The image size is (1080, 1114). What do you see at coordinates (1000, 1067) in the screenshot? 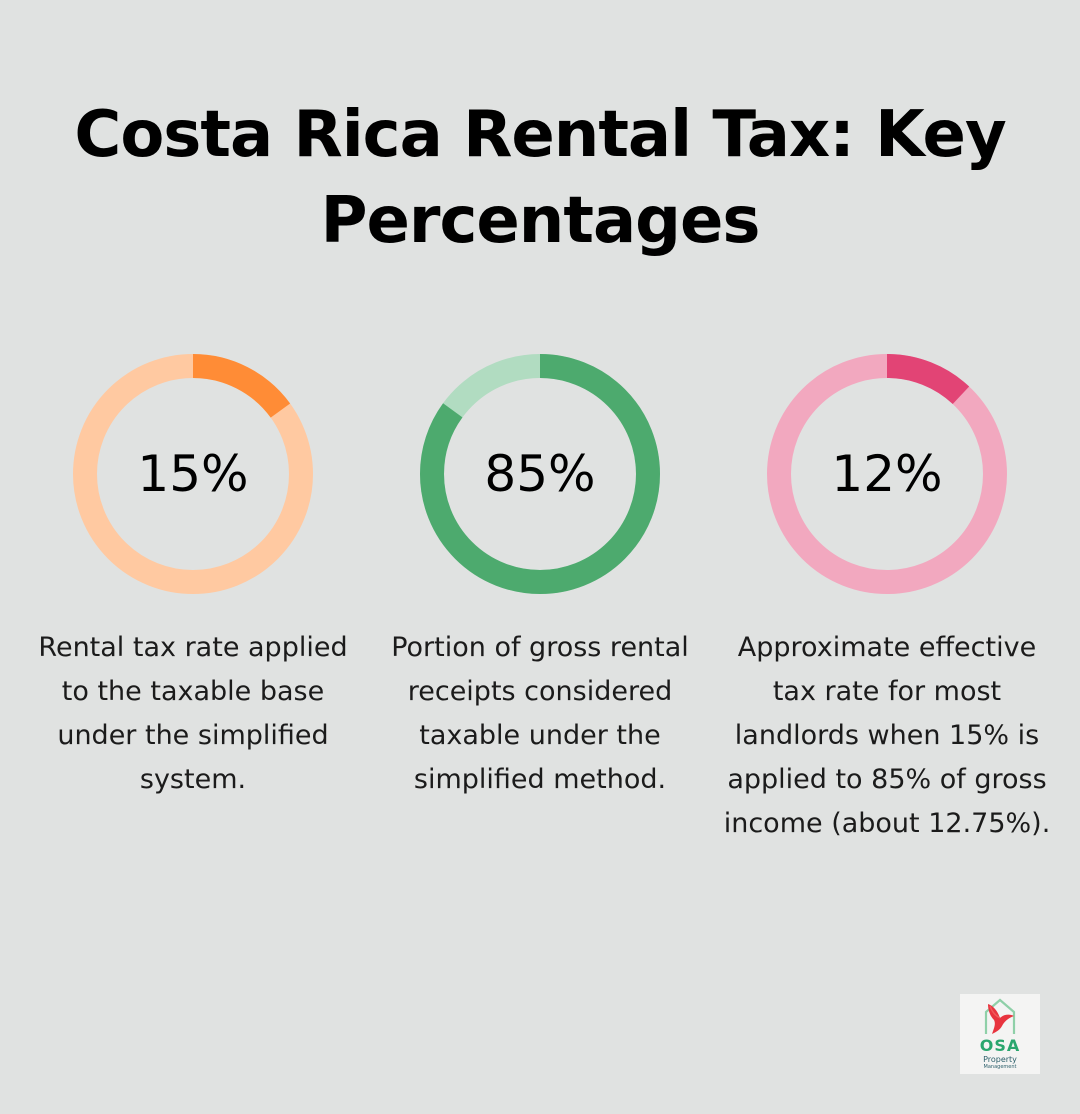
I see `logo-line3: Management` at bounding box center [1000, 1067].